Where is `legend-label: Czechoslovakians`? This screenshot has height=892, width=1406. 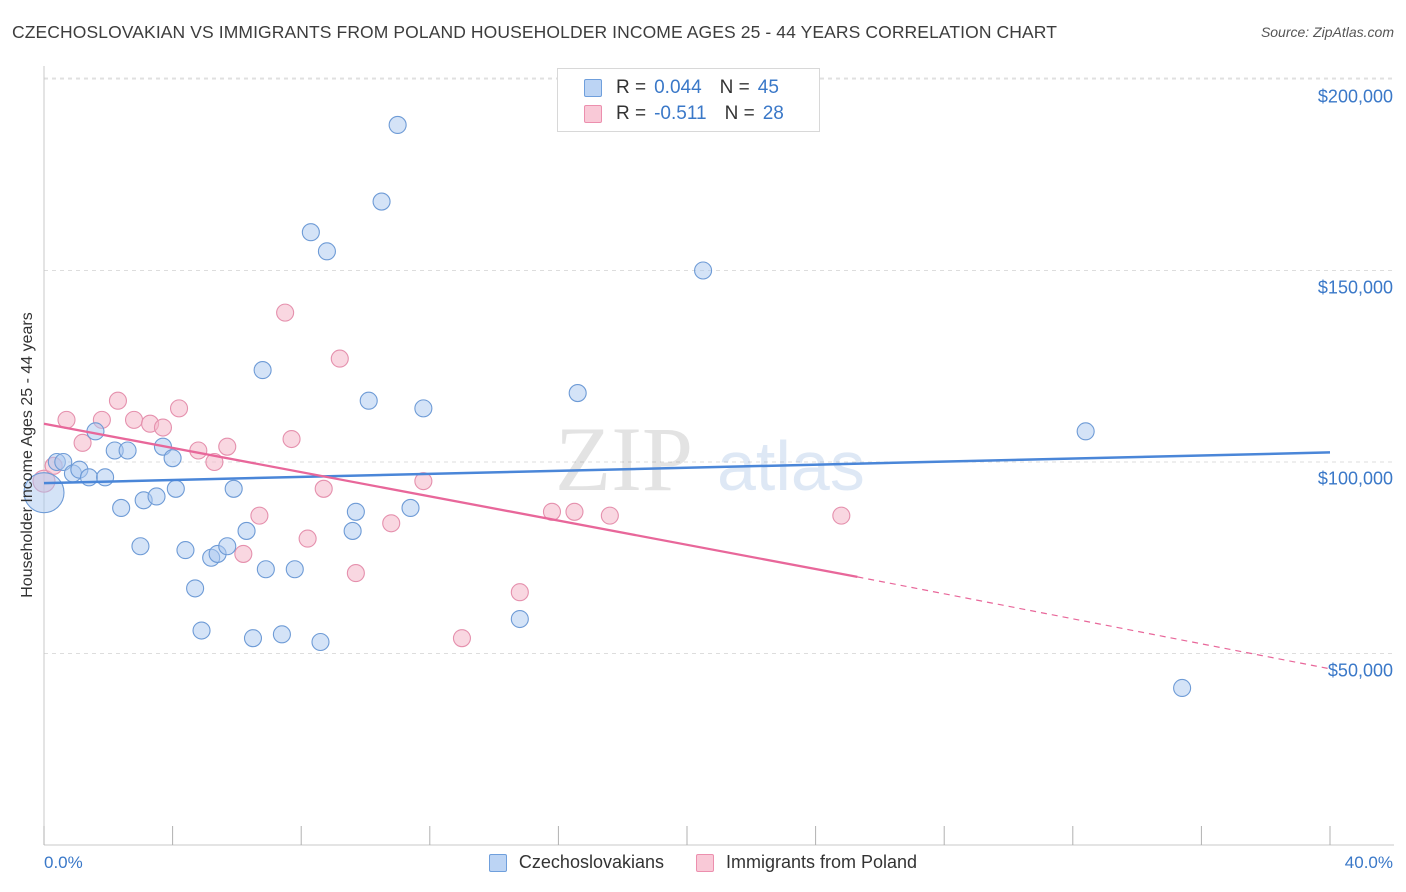
legend-label: Czechoslovakians is located at coordinates (591, 862).